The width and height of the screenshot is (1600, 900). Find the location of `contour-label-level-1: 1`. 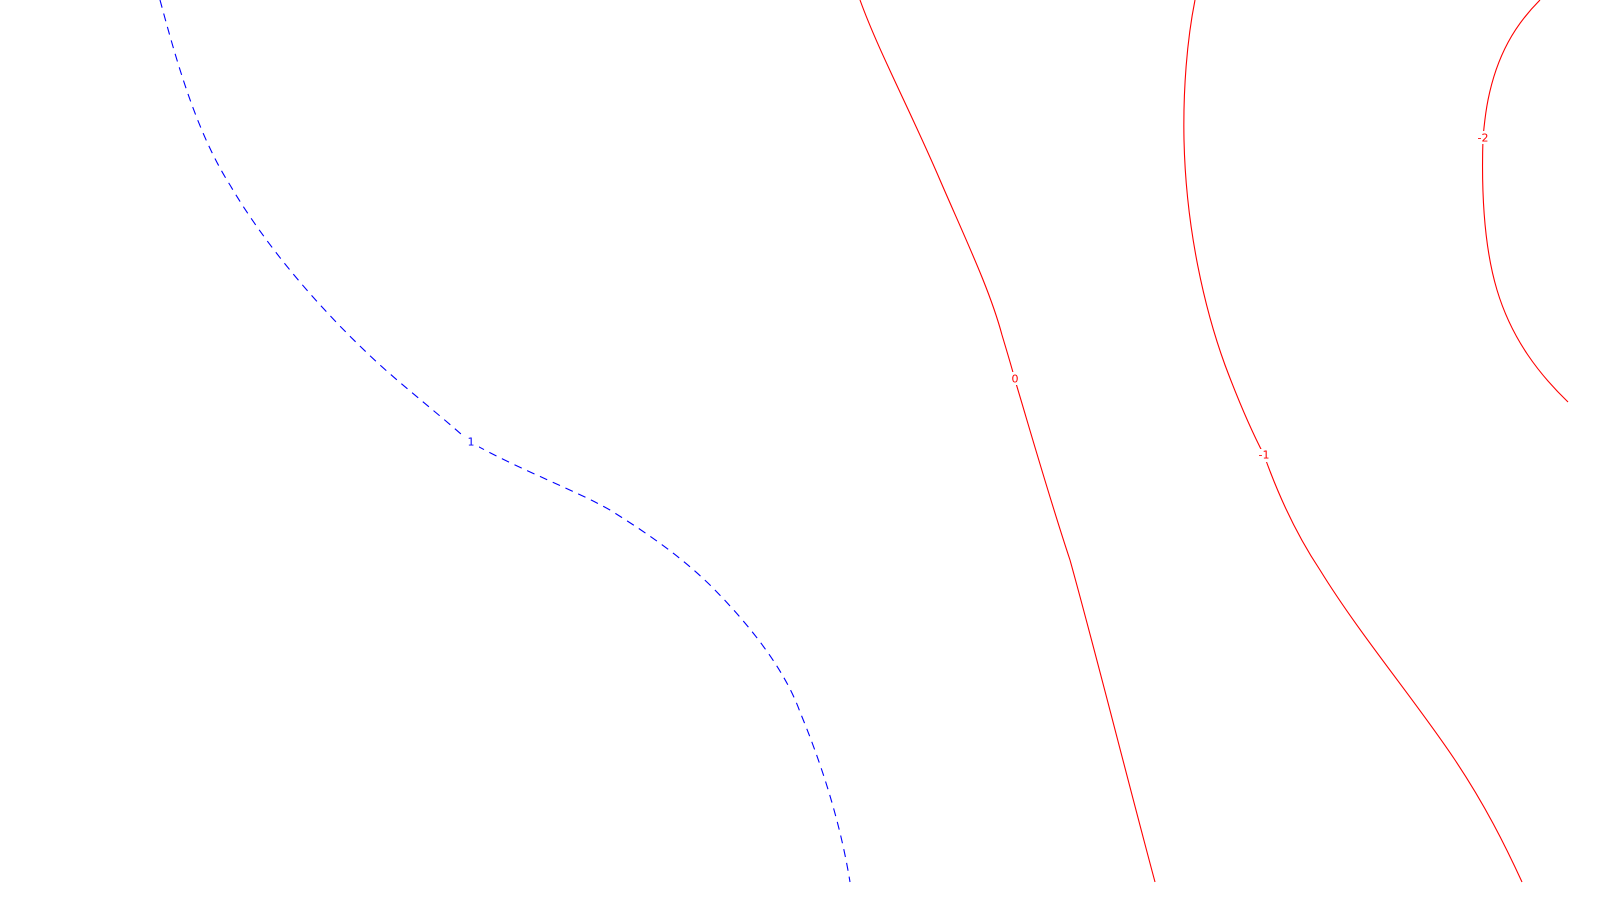

contour-label-level-1: 1 is located at coordinates (471, 442).